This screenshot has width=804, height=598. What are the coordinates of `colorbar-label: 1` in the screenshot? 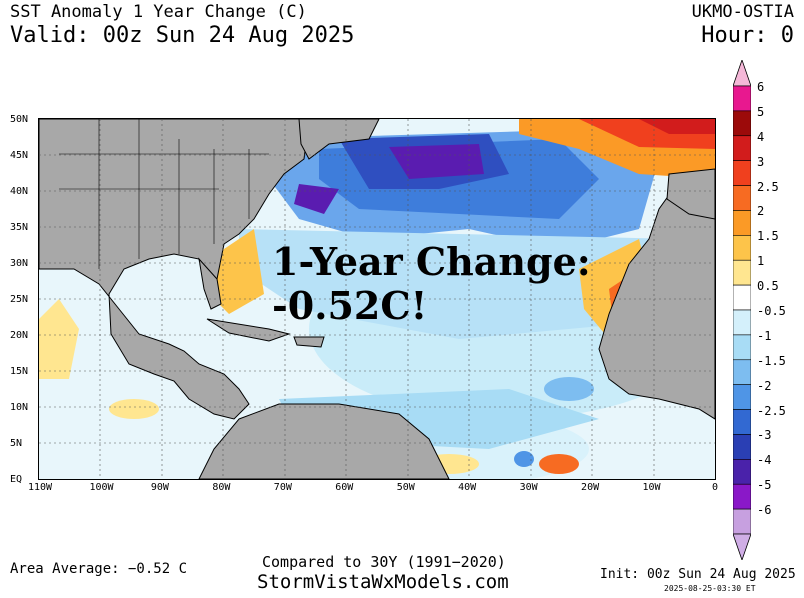 It's located at (761, 261).